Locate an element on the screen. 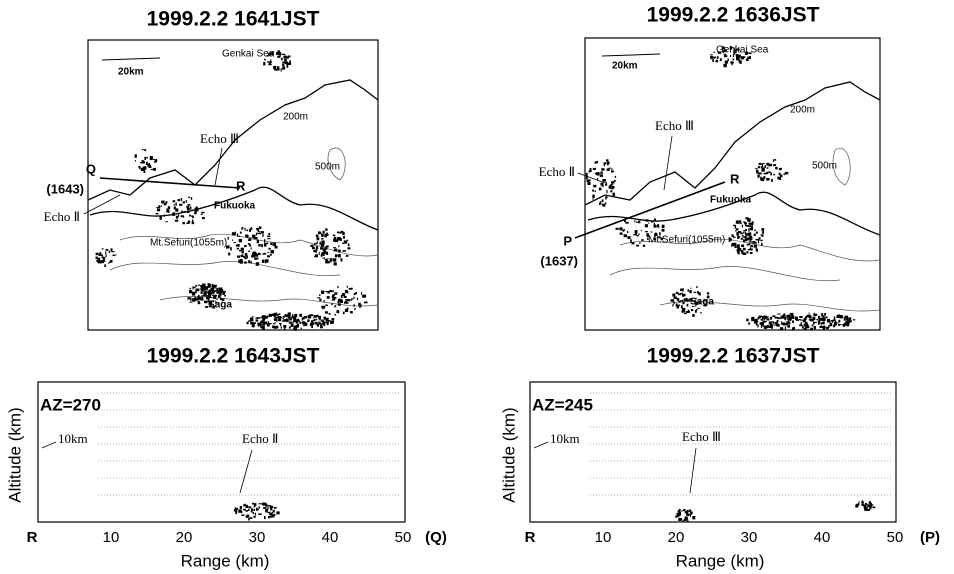 The image size is (954, 574). contour-label: 500m is located at coordinates (824, 166).